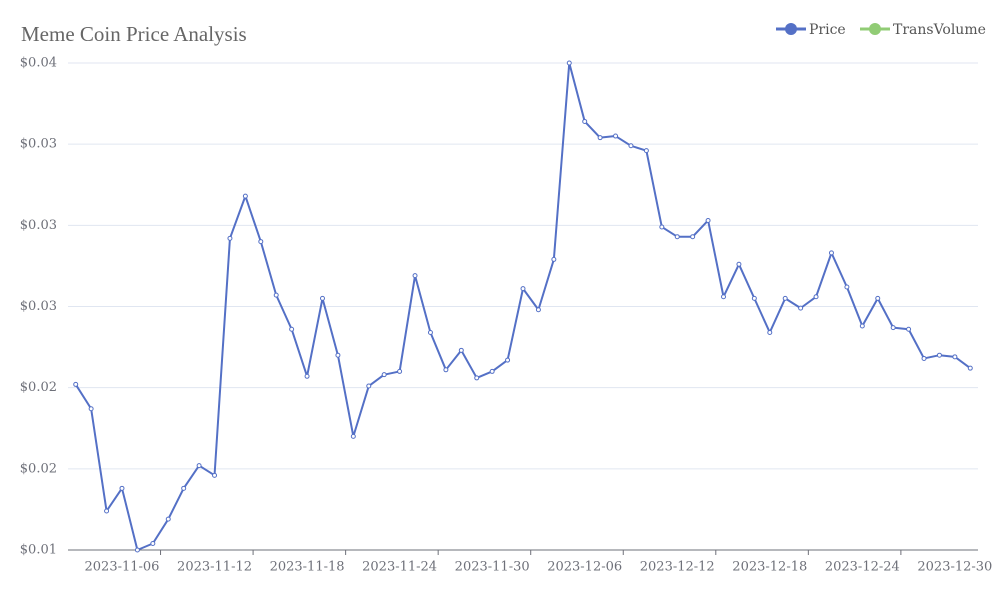 This screenshot has height=600, width=1000. Describe the element at coordinates (134, 34) in the screenshot. I see `chart-title: Meme Coin Price Analysis` at that location.